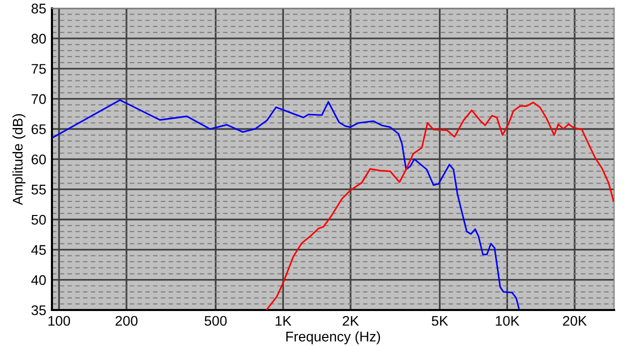 This screenshot has height=346, width=626. Describe the element at coordinates (574, 321) in the screenshot. I see `x-tick-label: 20K` at that location.